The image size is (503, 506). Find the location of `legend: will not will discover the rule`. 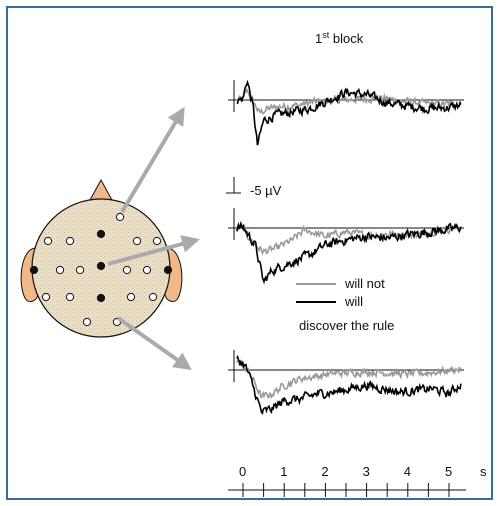

legend: will not will discover the rule is located at coordinates (345, 304).